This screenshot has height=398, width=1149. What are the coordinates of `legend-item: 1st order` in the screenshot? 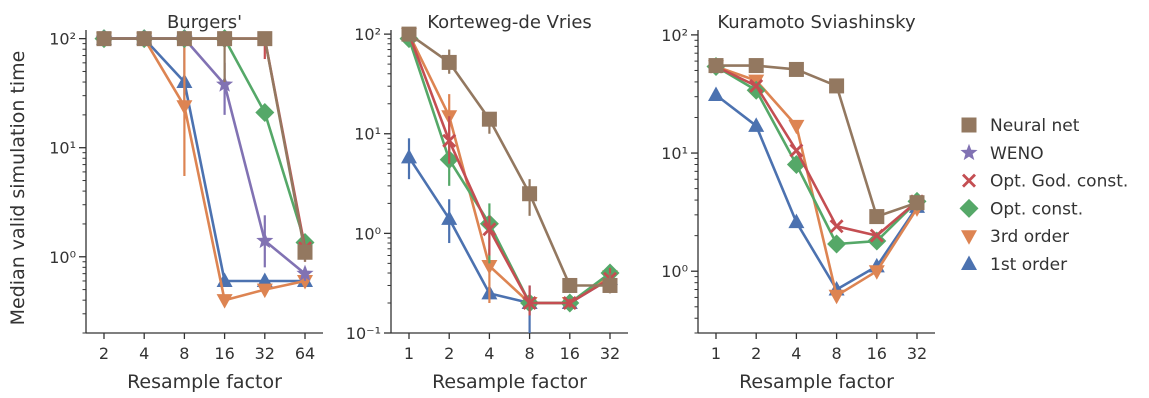 It's located at (1014, 265).